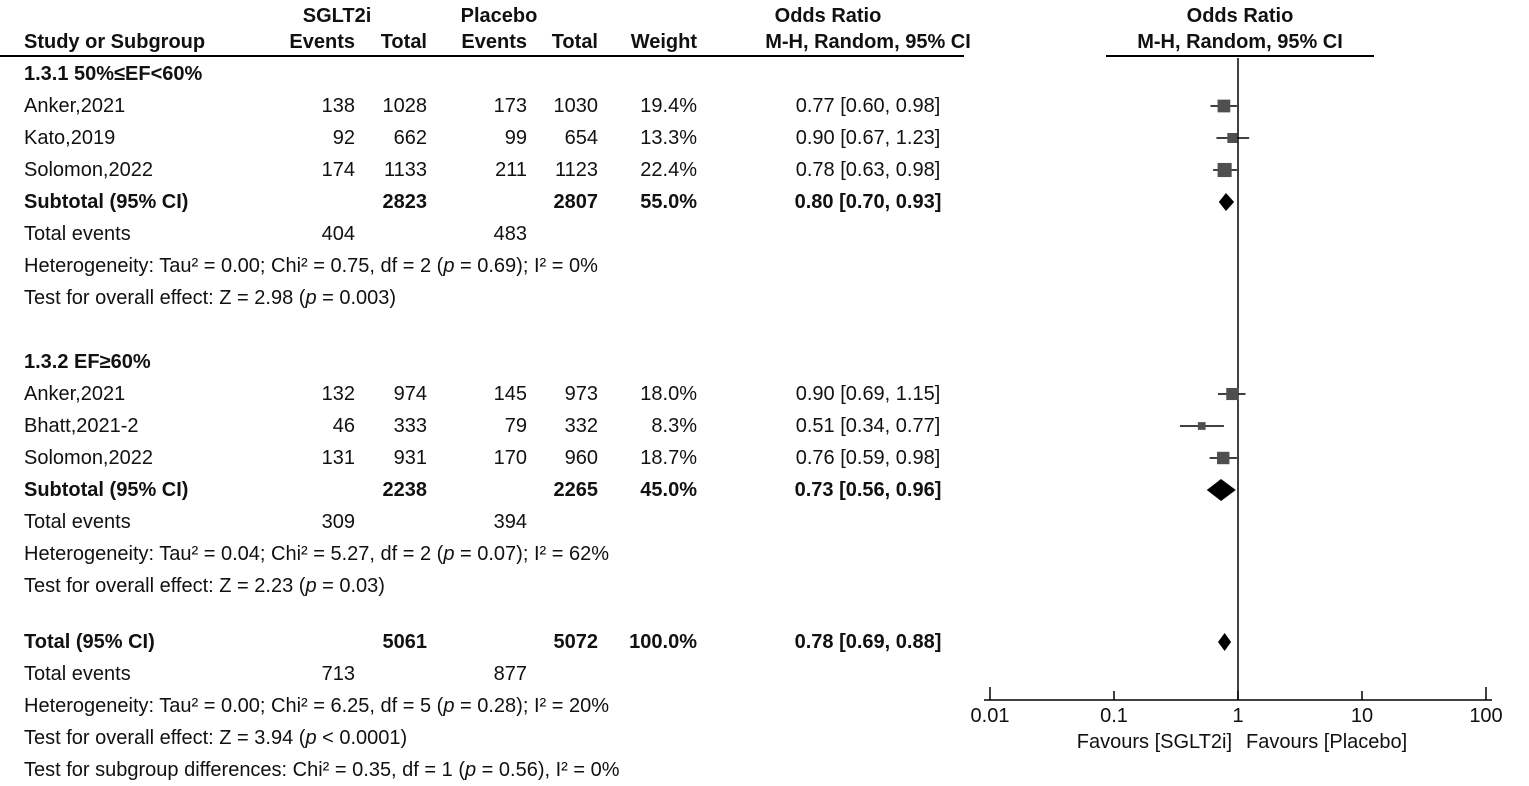 Image resolution: width=1529 pixels, height=786 pixels. Describe the element at coordinates (868, 138) in the screenshot. I see `ci-text: 0.90 [0.67, 1.23]` at that location.